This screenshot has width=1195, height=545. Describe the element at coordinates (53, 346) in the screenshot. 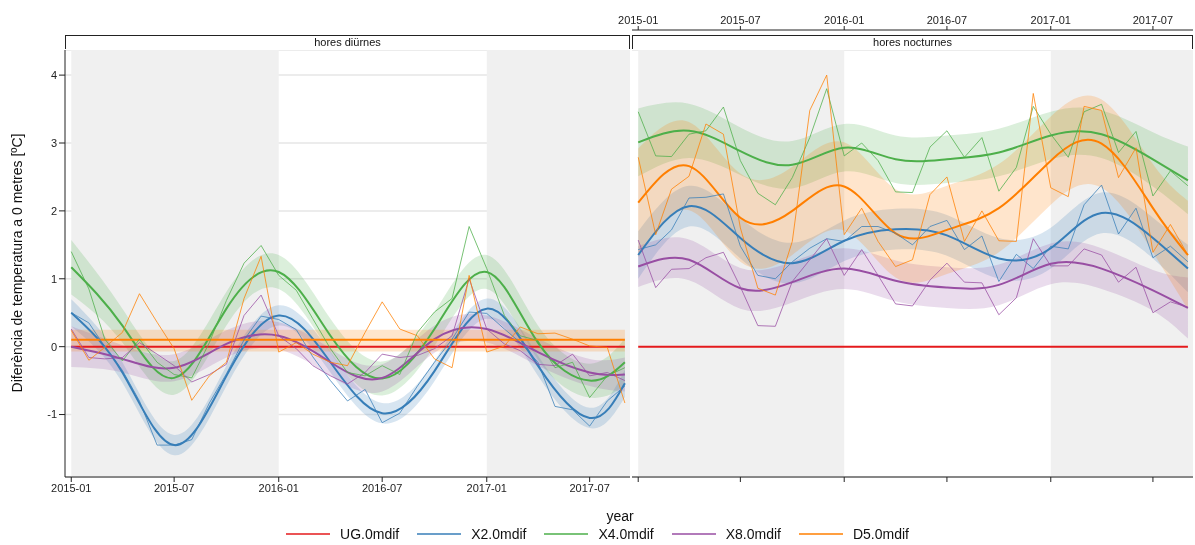

I see `y-tick-label: 0` at that location.